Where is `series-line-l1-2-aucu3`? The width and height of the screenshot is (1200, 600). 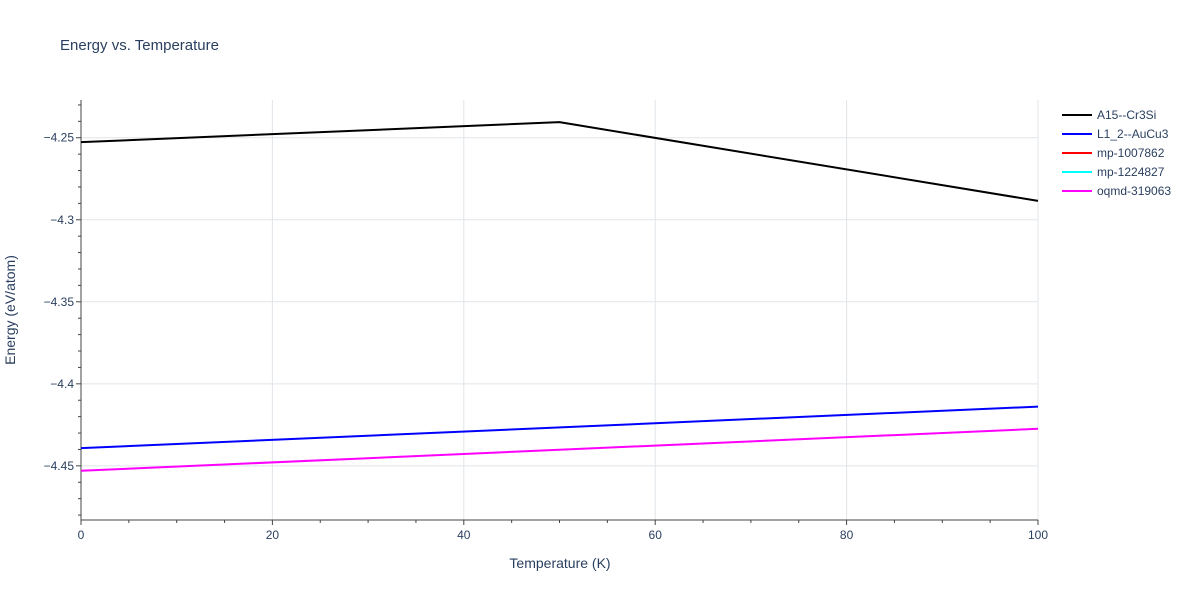 series-line-l1-2-aucu3 is located at coordinates (559, 427).